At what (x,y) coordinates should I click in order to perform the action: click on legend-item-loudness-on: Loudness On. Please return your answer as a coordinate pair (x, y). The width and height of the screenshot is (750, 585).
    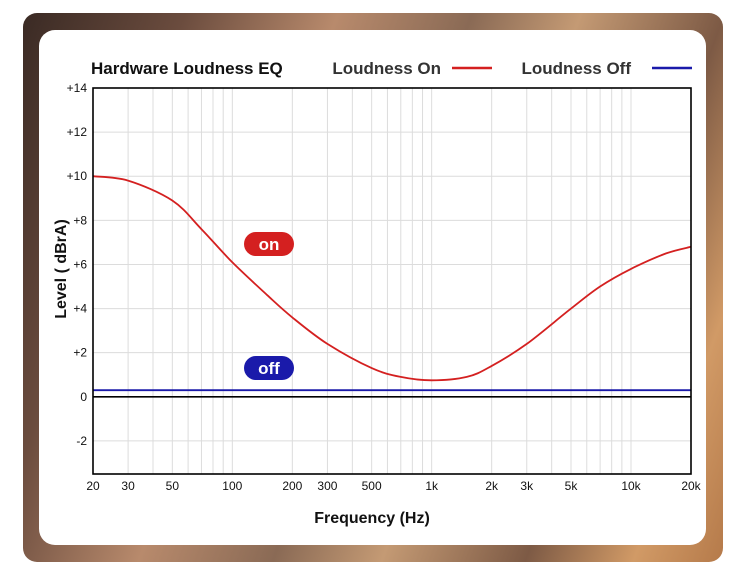
    Looking at the image, I should click on (386, 68).